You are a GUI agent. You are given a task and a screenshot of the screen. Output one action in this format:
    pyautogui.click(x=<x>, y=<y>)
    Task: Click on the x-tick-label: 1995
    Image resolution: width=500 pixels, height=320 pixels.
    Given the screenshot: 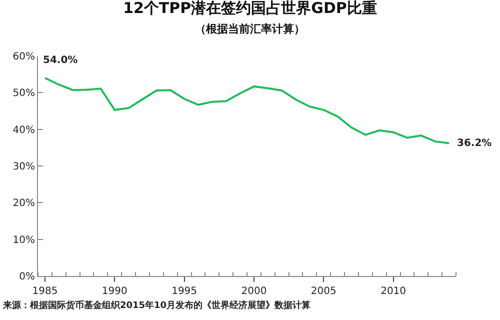 What is the action you would take?
    pyautogui.click(x=185, y=291)
    